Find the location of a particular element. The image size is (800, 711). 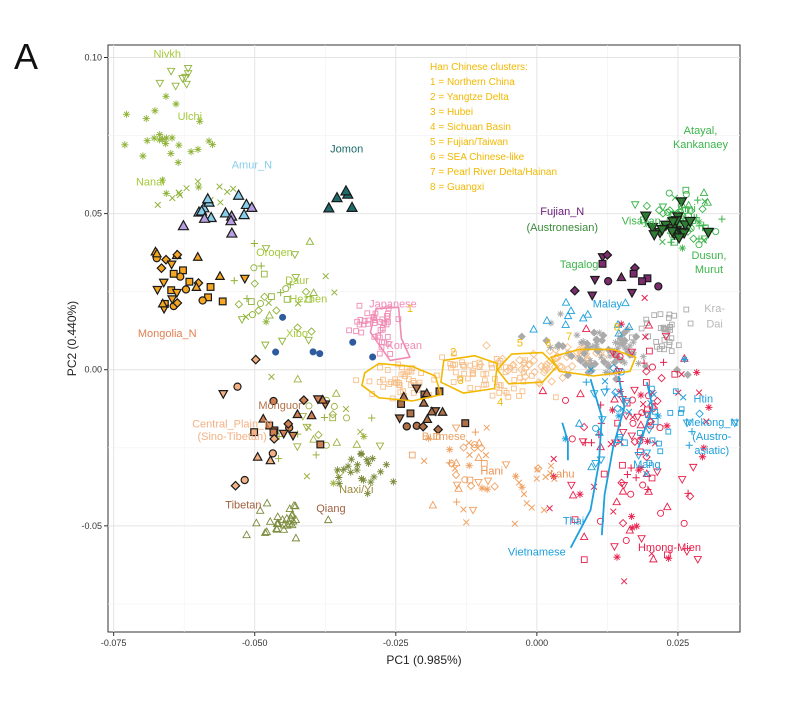

population-label: Korean is located at coordinates (404, 346).